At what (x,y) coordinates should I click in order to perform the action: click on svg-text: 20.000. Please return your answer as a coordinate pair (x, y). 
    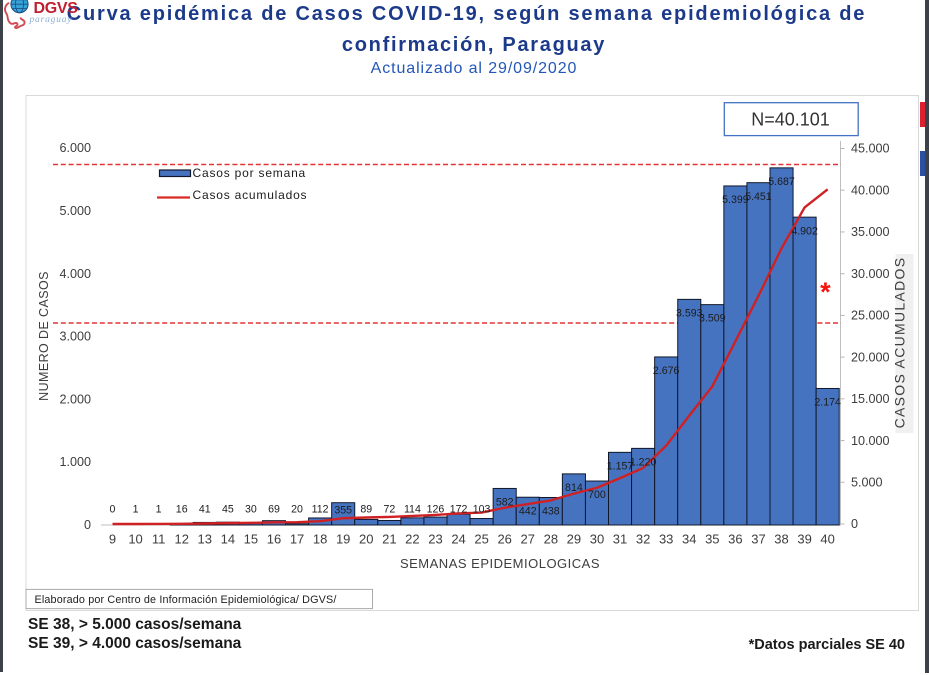
    Looking at the image, I should click on (870, 357).